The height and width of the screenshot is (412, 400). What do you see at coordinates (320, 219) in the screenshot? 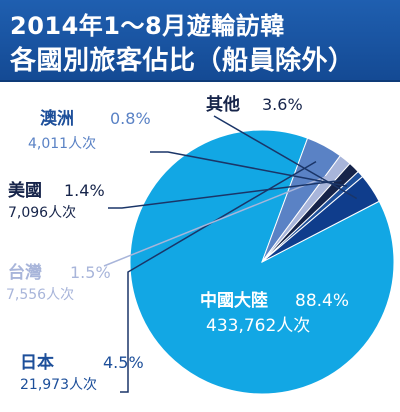
I see `pie-slice-other` at bounding box center [320, 219].